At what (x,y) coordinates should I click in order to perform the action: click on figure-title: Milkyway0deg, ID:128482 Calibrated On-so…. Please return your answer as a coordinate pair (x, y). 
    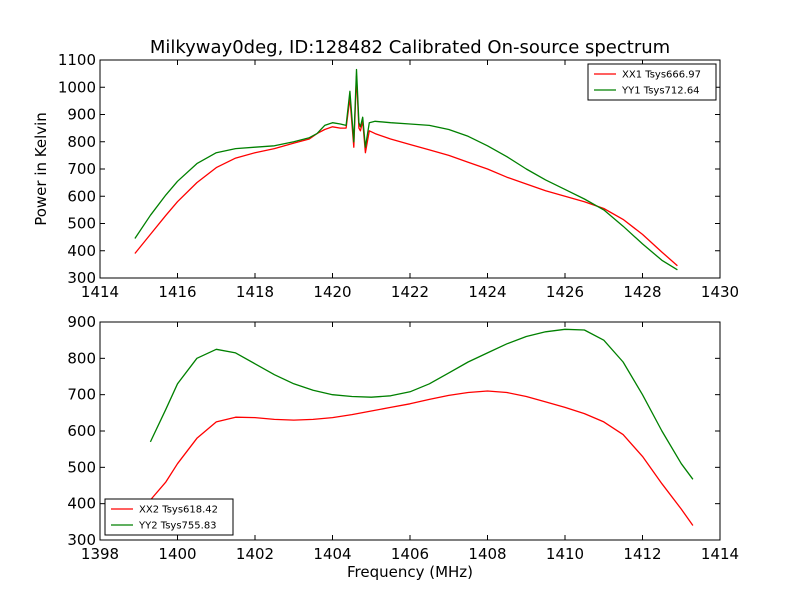
    Looking at the image, I should click on (410, 47).